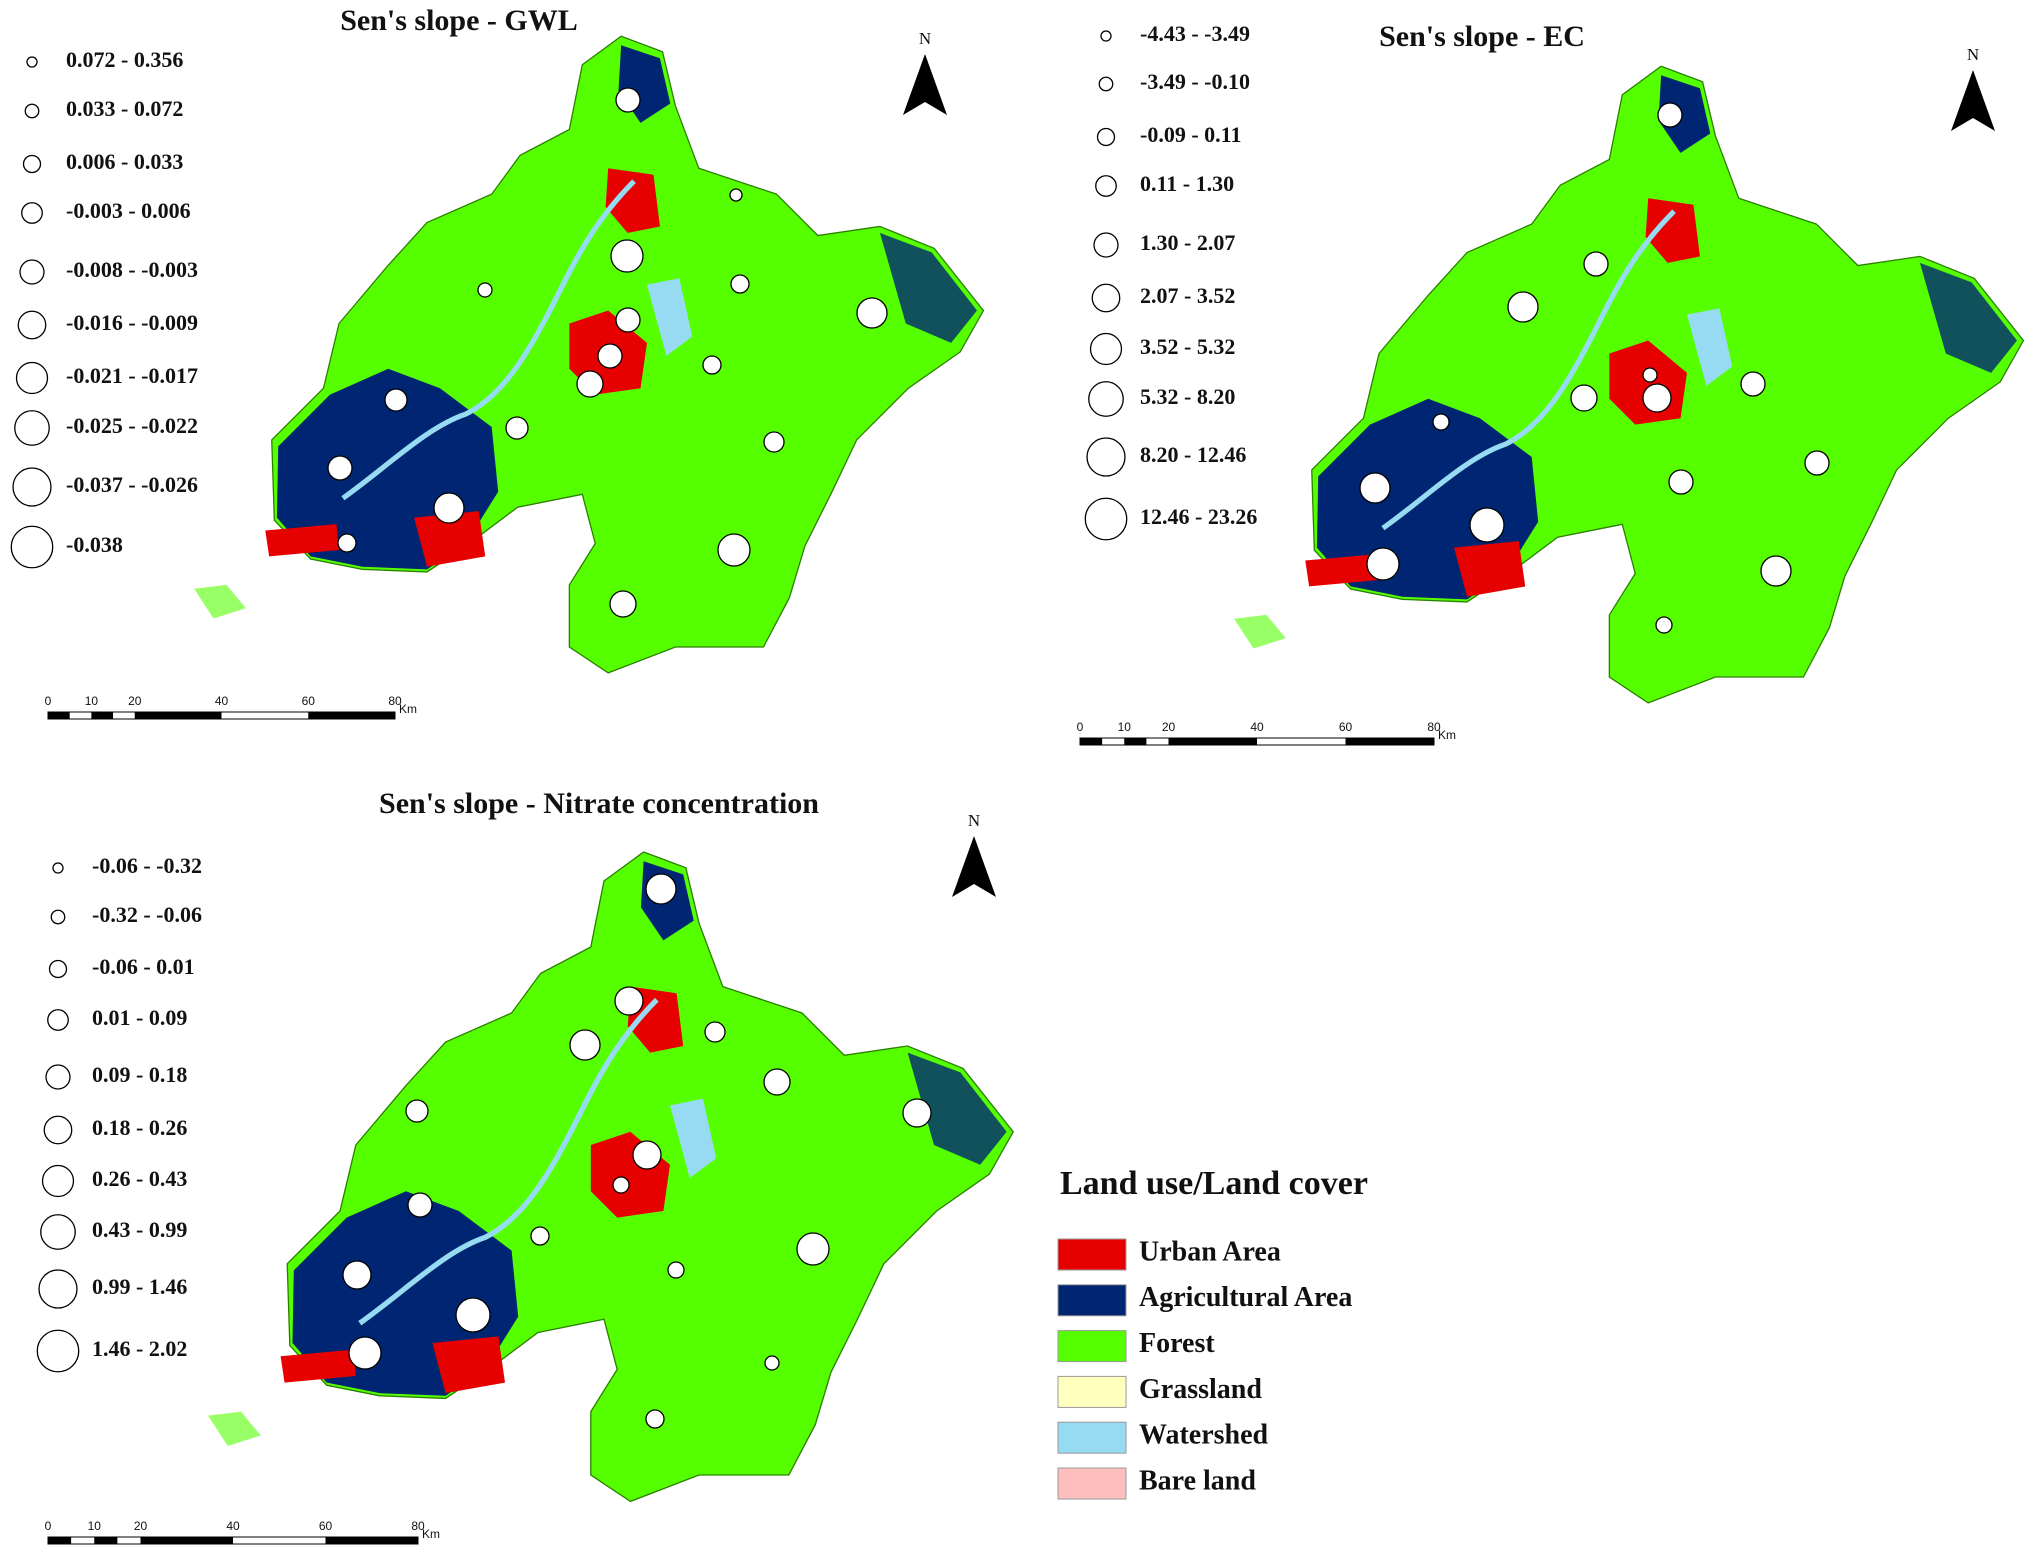  I want to click on land-cover-label: Agricultural Area, so click(1245, 1297).